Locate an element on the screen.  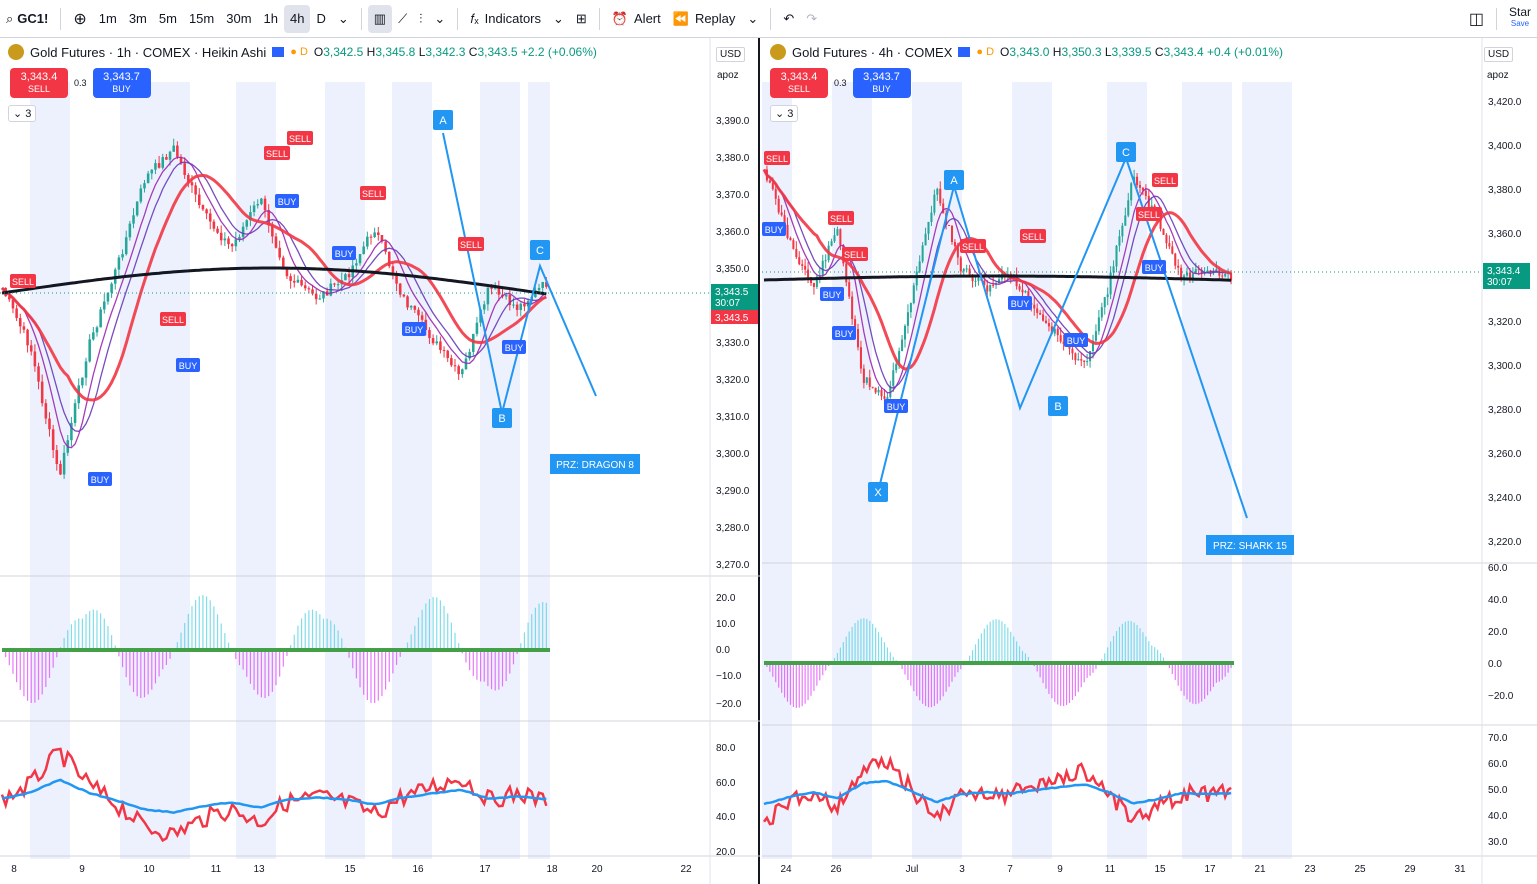
price-tick-label: 3,380.0 is located at coordinates (1505, 190).